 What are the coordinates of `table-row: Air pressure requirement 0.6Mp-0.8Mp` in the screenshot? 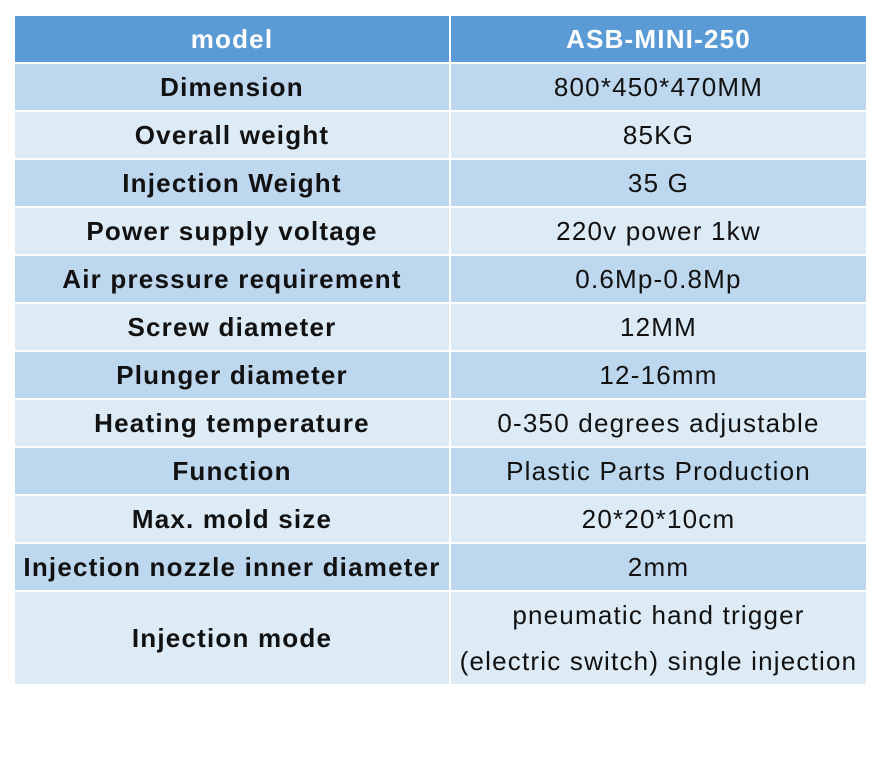 It's located at (440, 279).